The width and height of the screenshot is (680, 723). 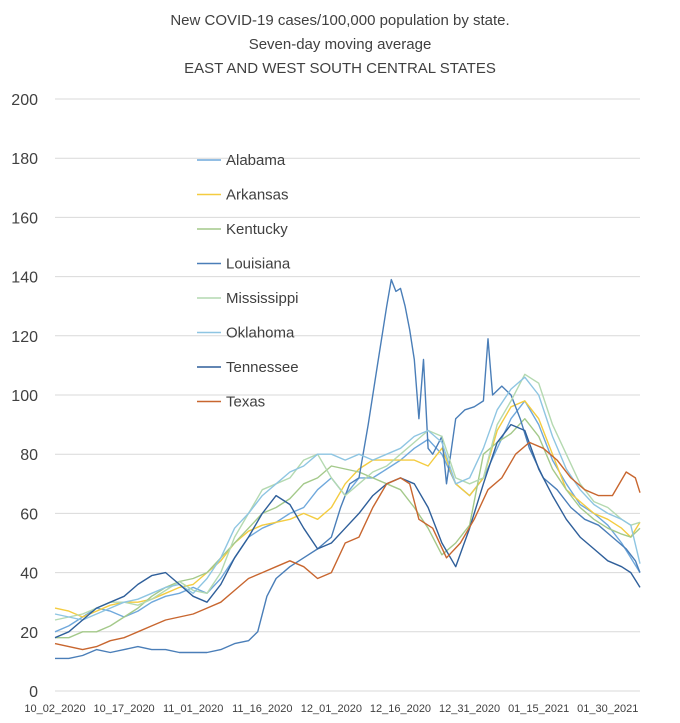 I want to click on legend-item-louisiana: Louisiana, so click(x=244, y=264).